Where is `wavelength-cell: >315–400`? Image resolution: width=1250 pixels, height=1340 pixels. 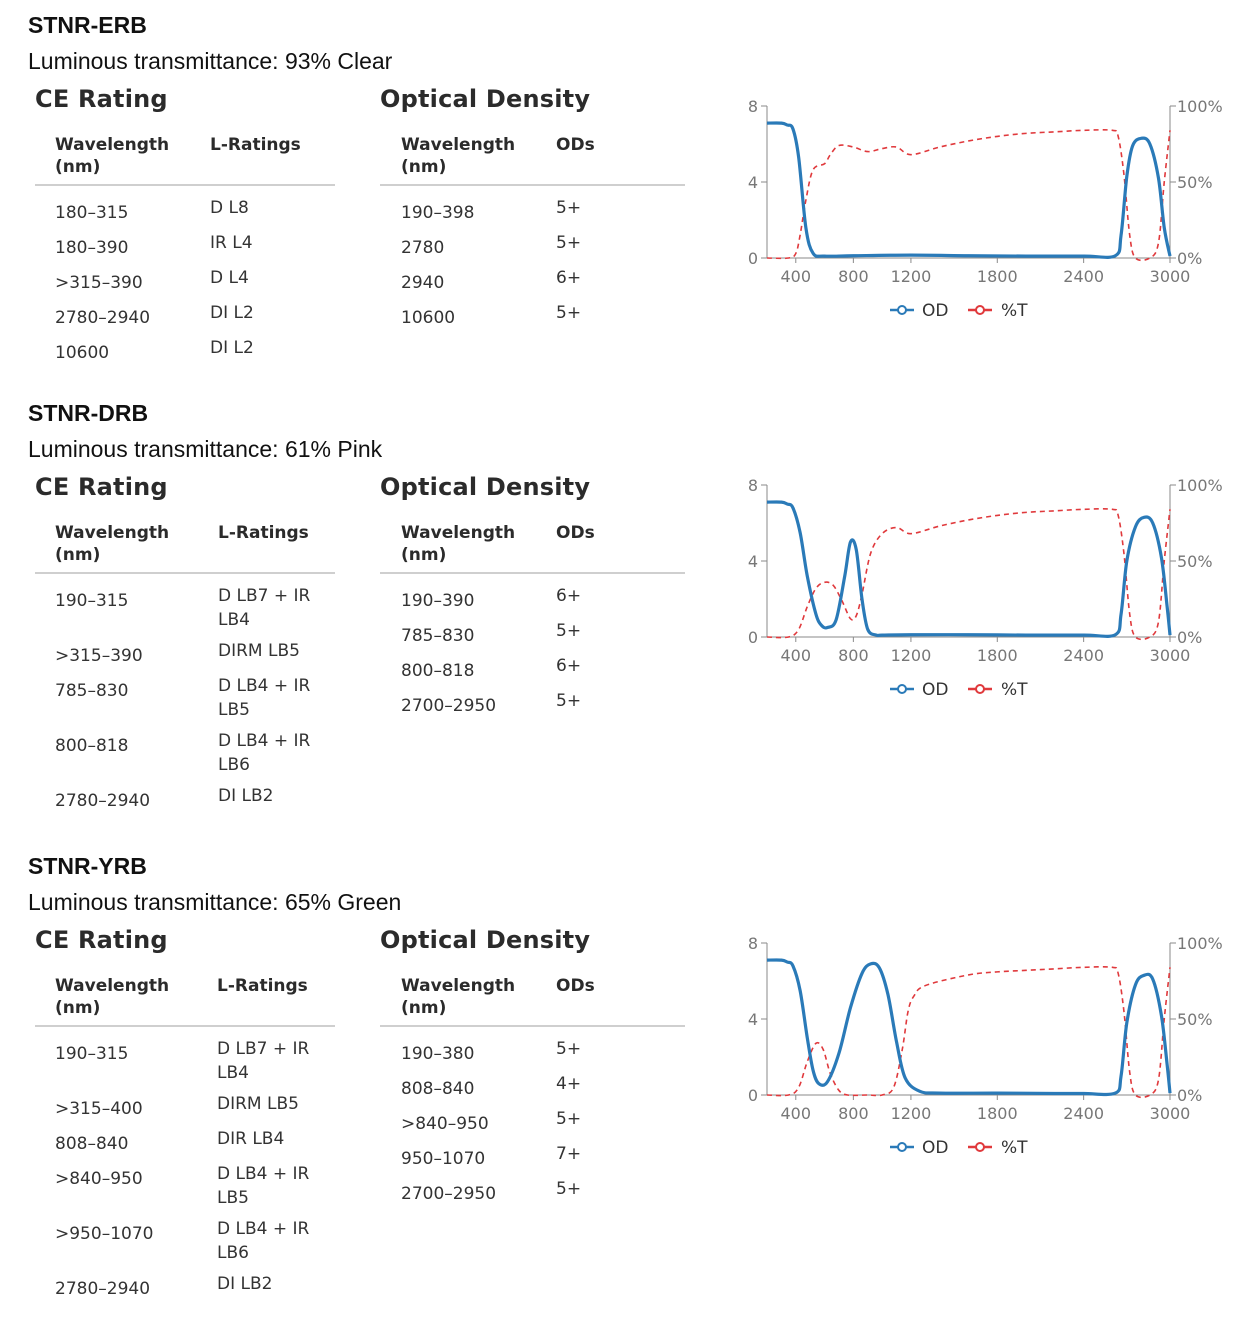 wavelength-cell: >315–400 is located at coordinates (99, 1109).